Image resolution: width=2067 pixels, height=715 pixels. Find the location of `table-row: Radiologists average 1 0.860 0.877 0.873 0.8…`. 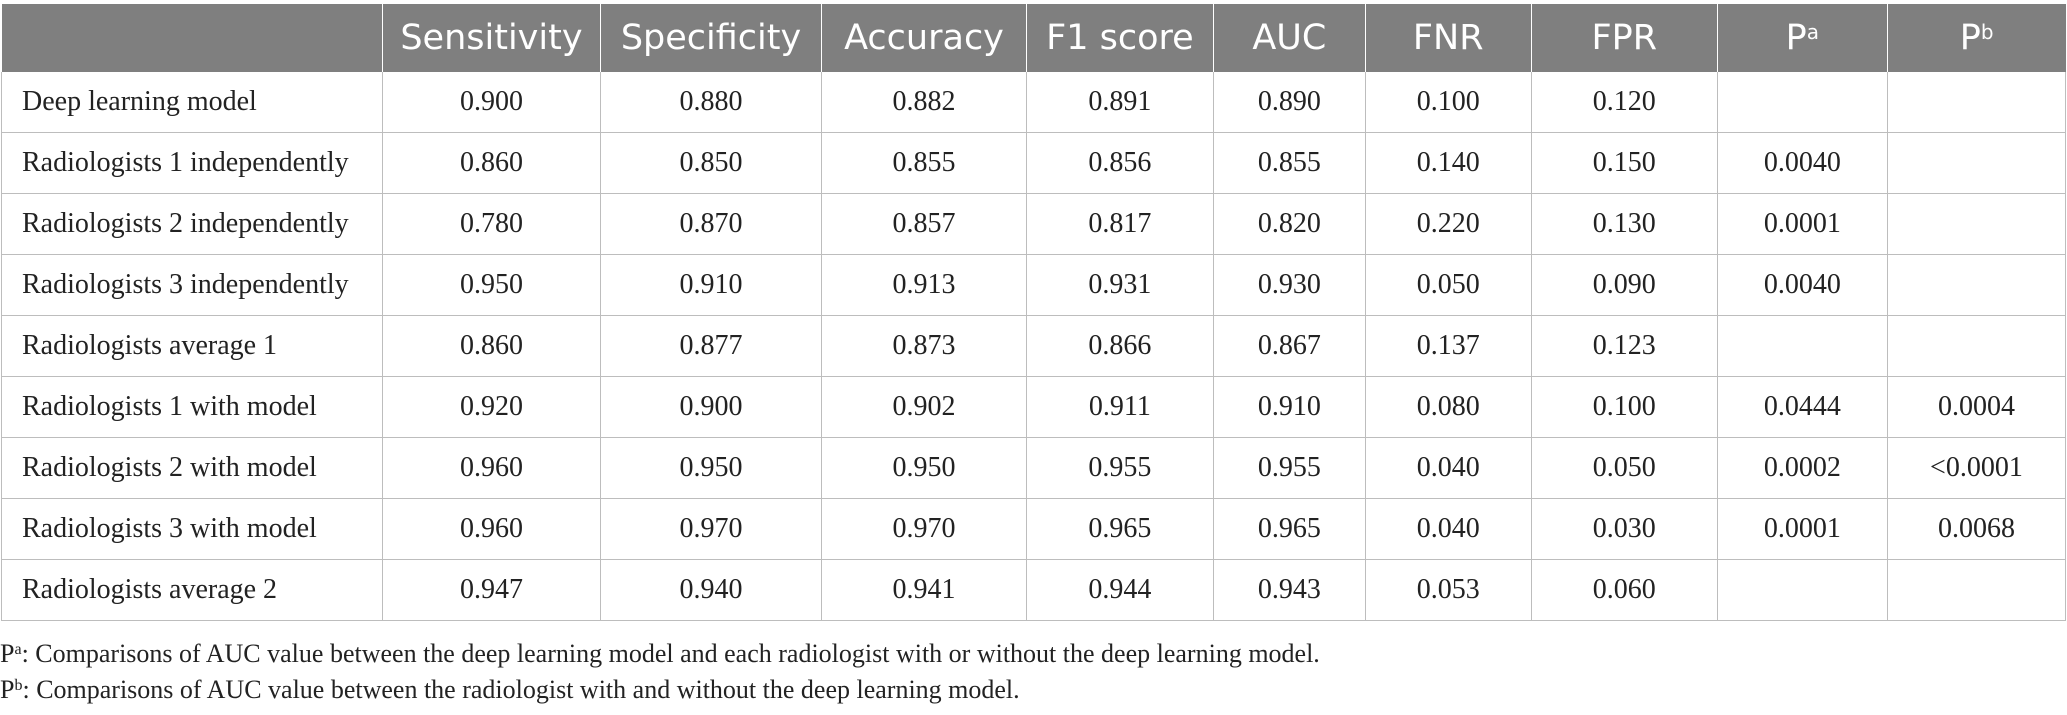

table-row: Radiologists average 1 0.860 0.877 0.873 0.8… is located at coordinates (1033, 346).